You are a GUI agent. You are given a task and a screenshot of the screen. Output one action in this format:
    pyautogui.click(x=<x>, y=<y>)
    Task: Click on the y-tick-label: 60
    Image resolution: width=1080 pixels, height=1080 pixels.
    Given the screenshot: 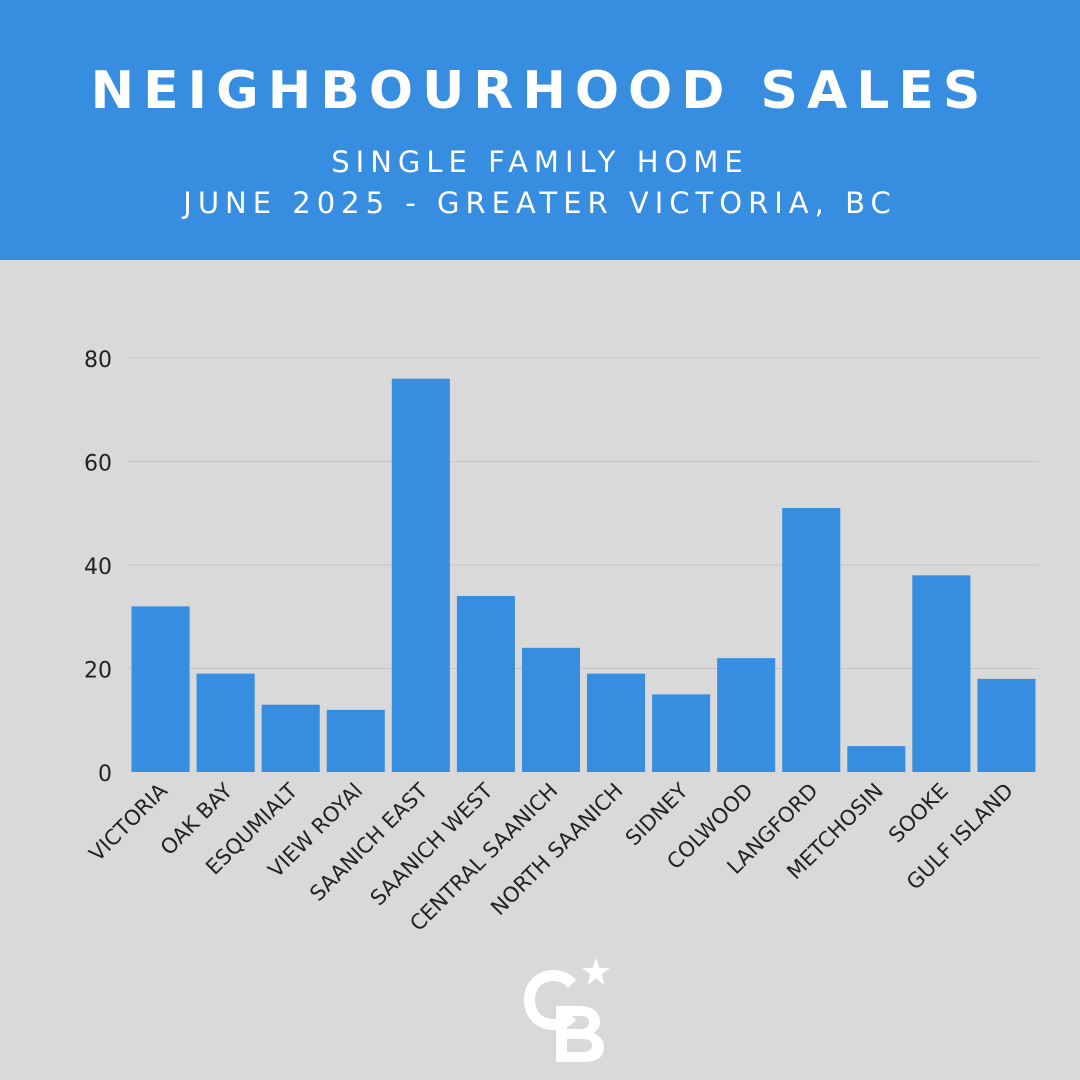 What is the action you would take?
    pyautogui.click(x=98, y=464)
    